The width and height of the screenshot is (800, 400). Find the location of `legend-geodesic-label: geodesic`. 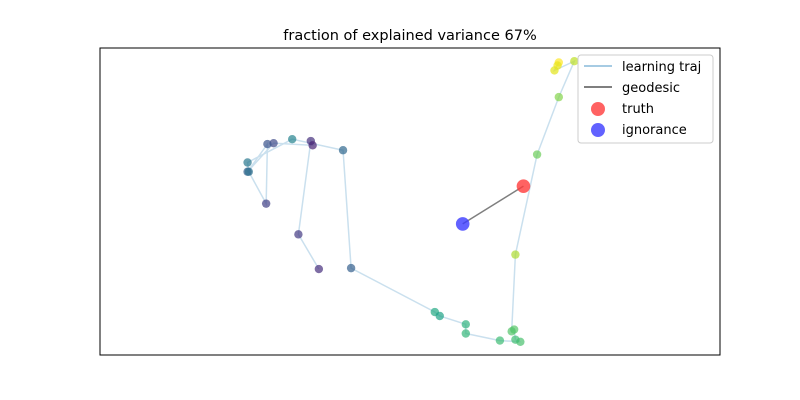

legend-geodesic-label: geodesic is located at coordinates (651, 88).